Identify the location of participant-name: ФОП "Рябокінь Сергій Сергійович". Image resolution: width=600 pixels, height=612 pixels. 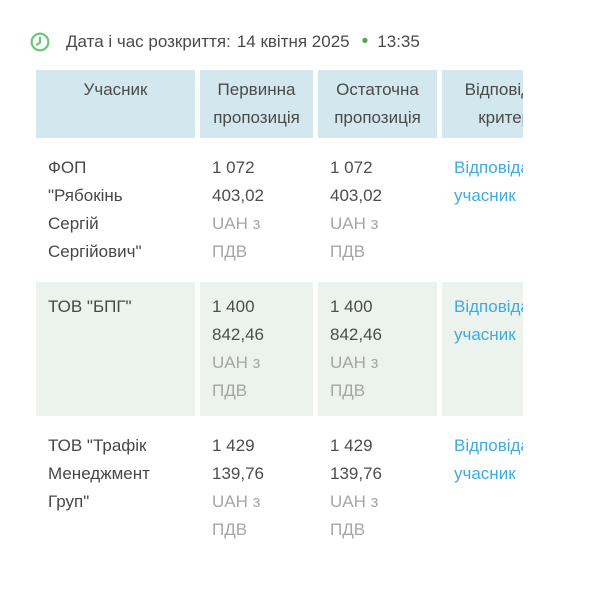
(115, 210).